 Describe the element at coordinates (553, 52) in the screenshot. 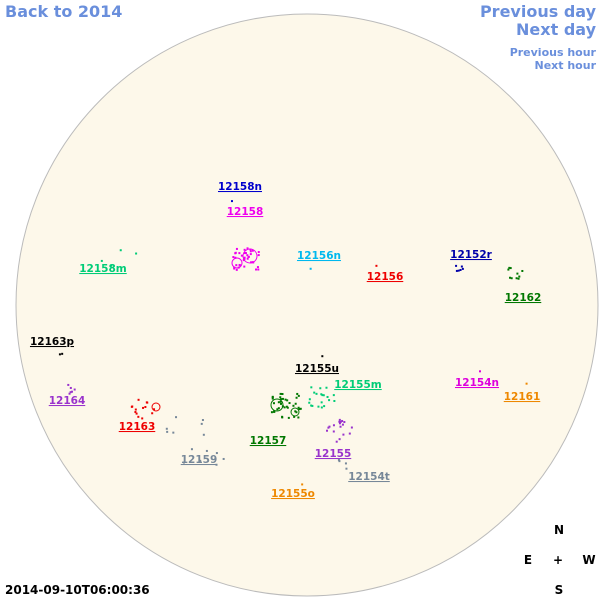

I see `previous-hour-link: Previous hour` at that location.